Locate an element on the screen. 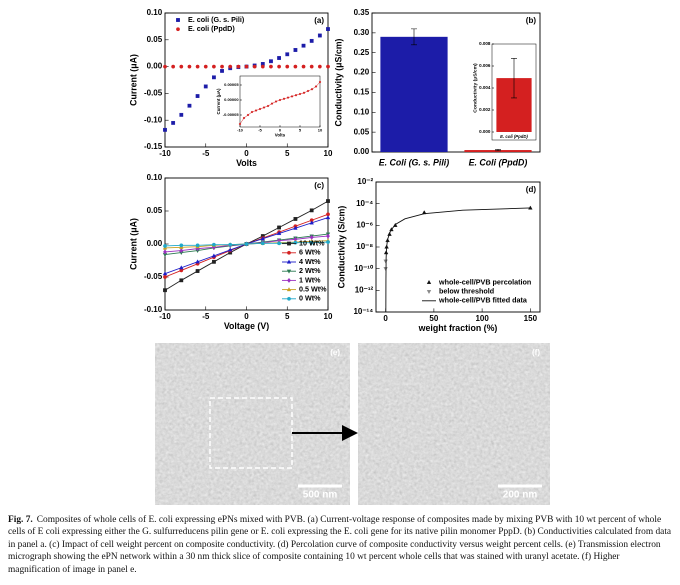  category-label: E. Coli (PpdD) is located at coordinates (498, 163).